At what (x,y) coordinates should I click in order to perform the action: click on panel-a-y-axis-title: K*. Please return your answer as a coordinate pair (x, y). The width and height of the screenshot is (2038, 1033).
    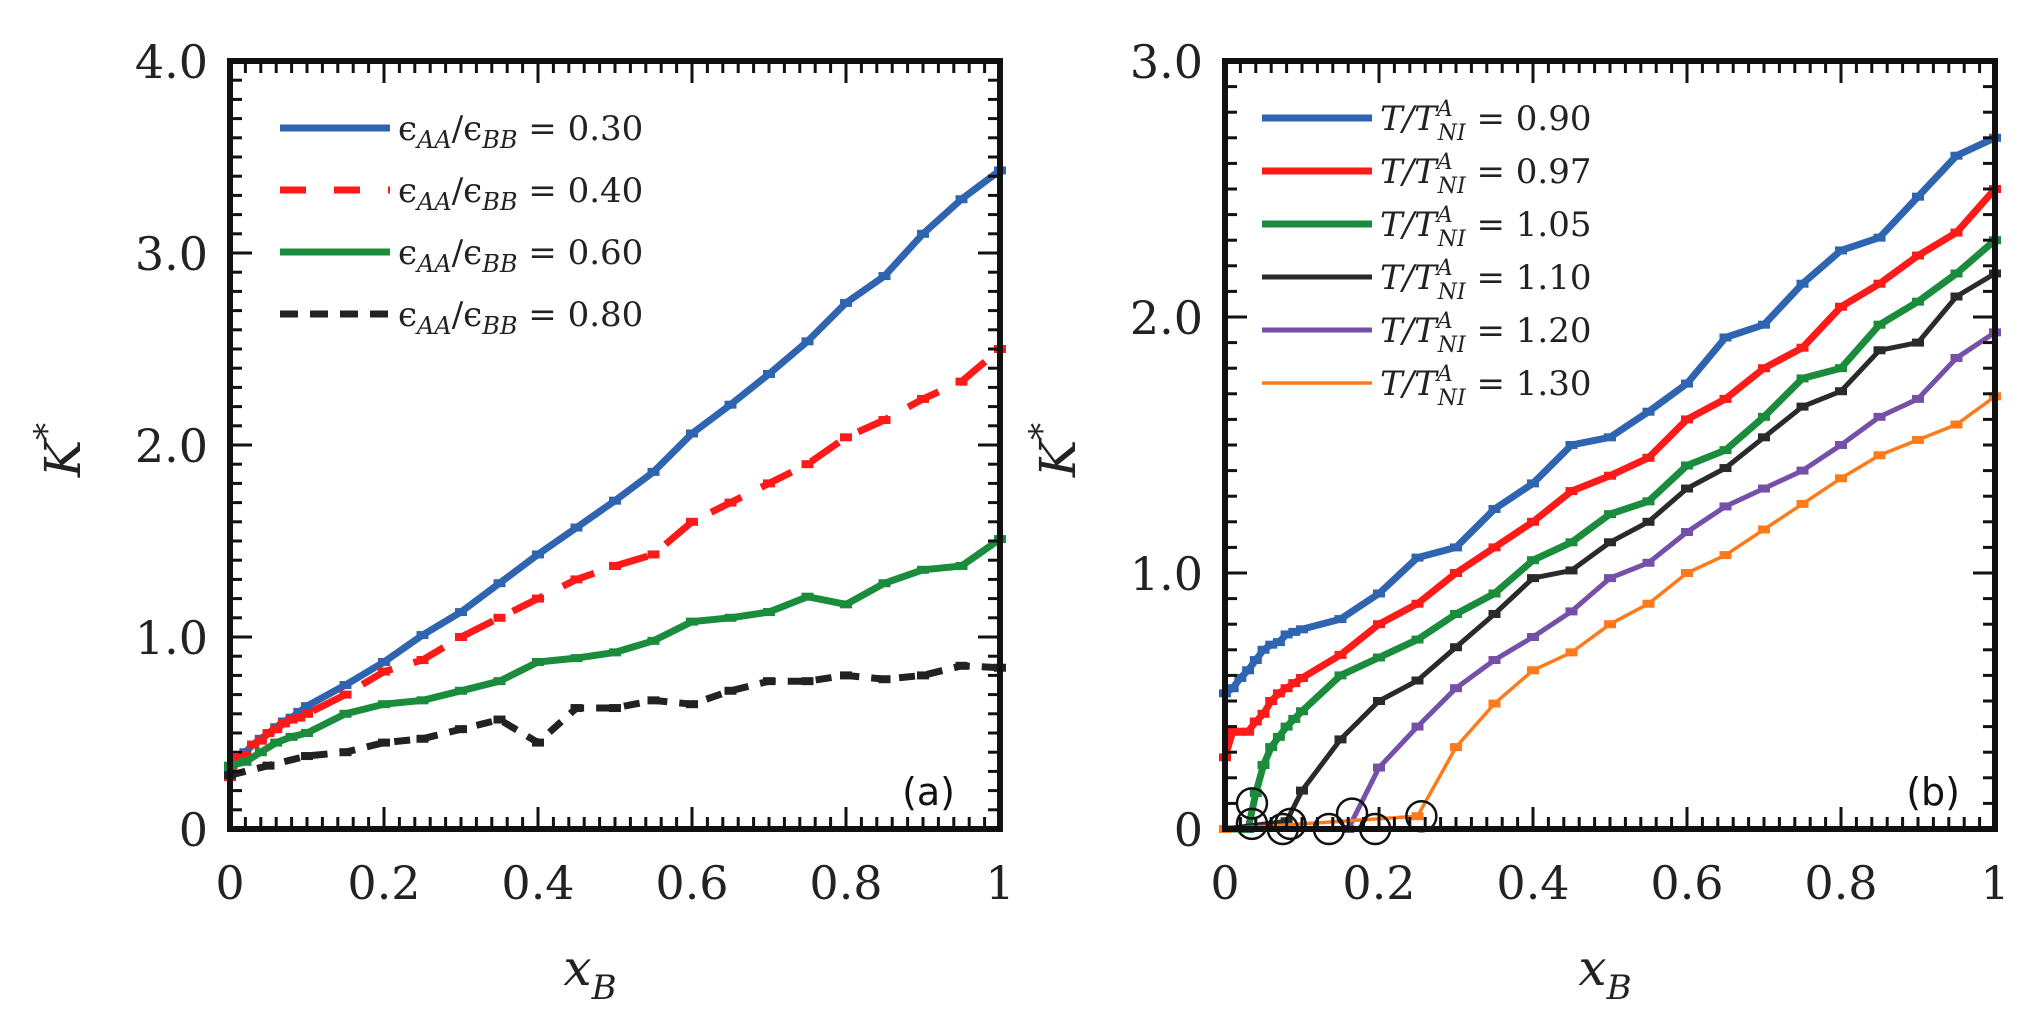
    Looking at the image, I should click on (59, 450).